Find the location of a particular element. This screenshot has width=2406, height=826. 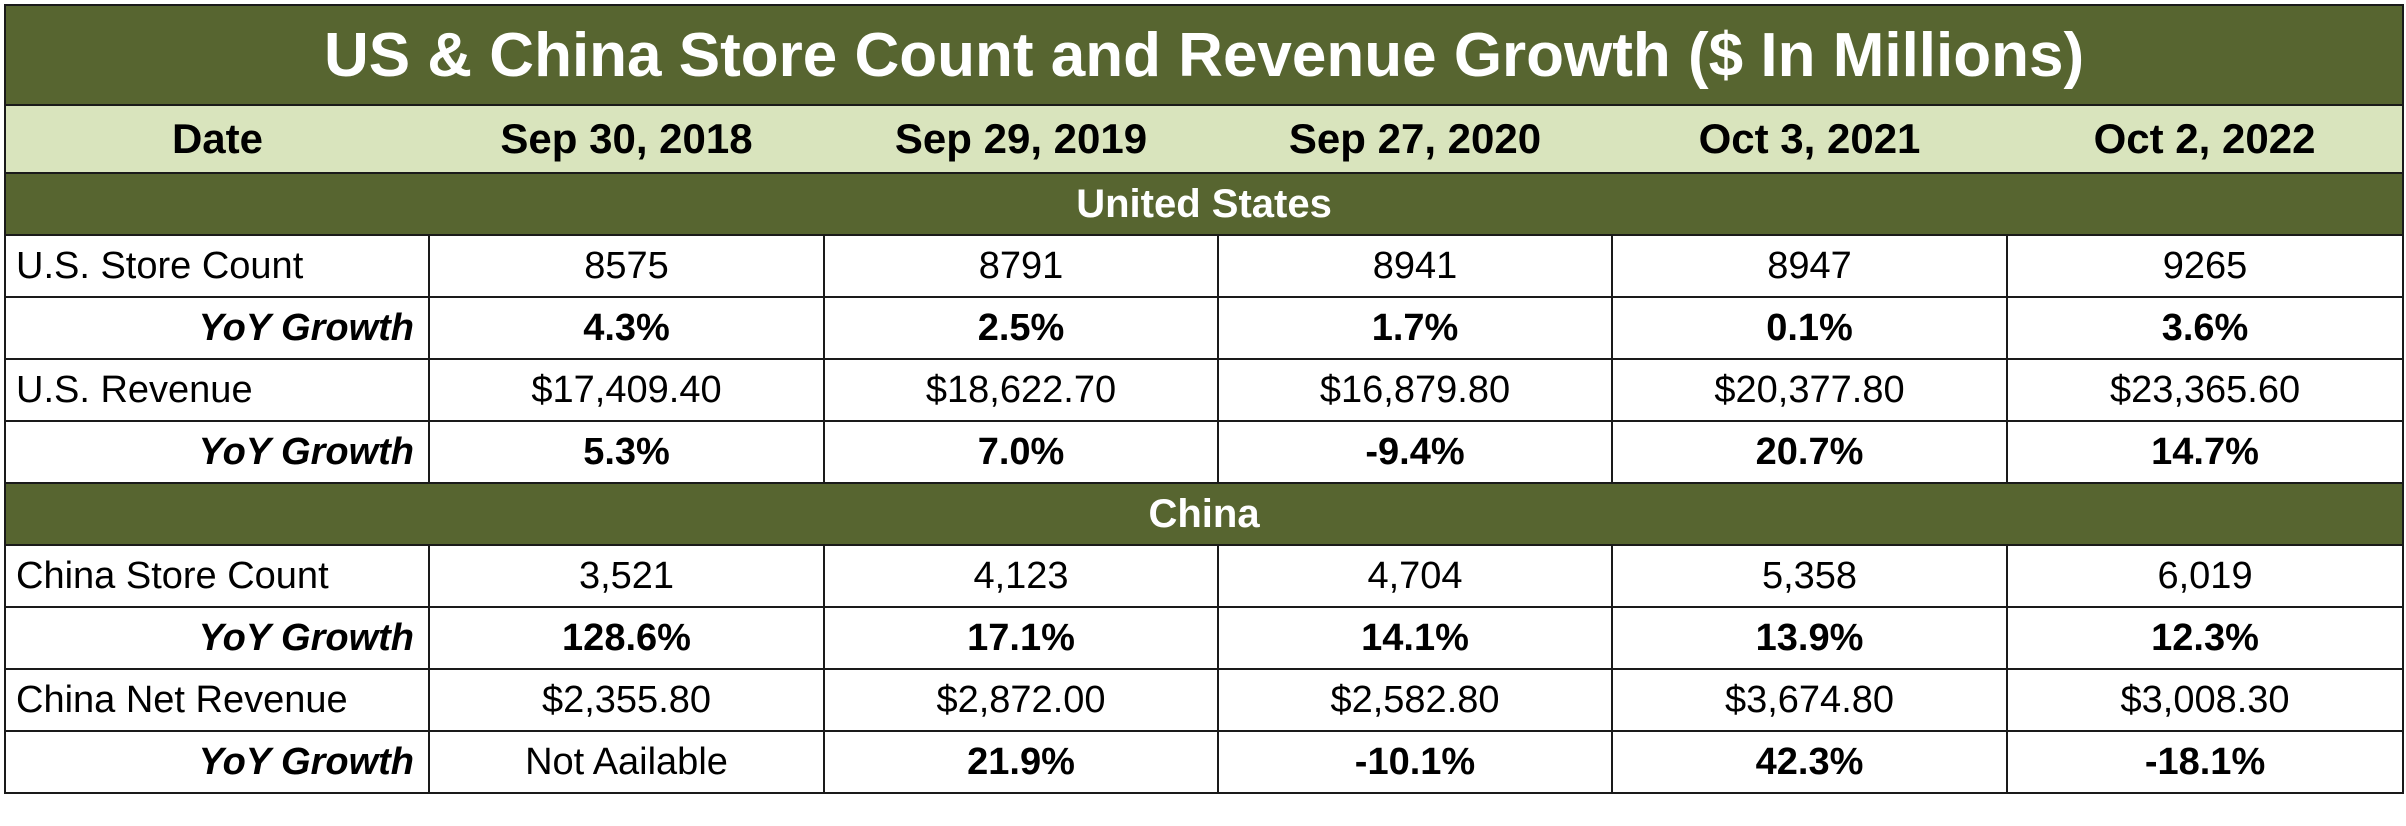

table-cell: 4.3% is located at coordinates (626, 328).